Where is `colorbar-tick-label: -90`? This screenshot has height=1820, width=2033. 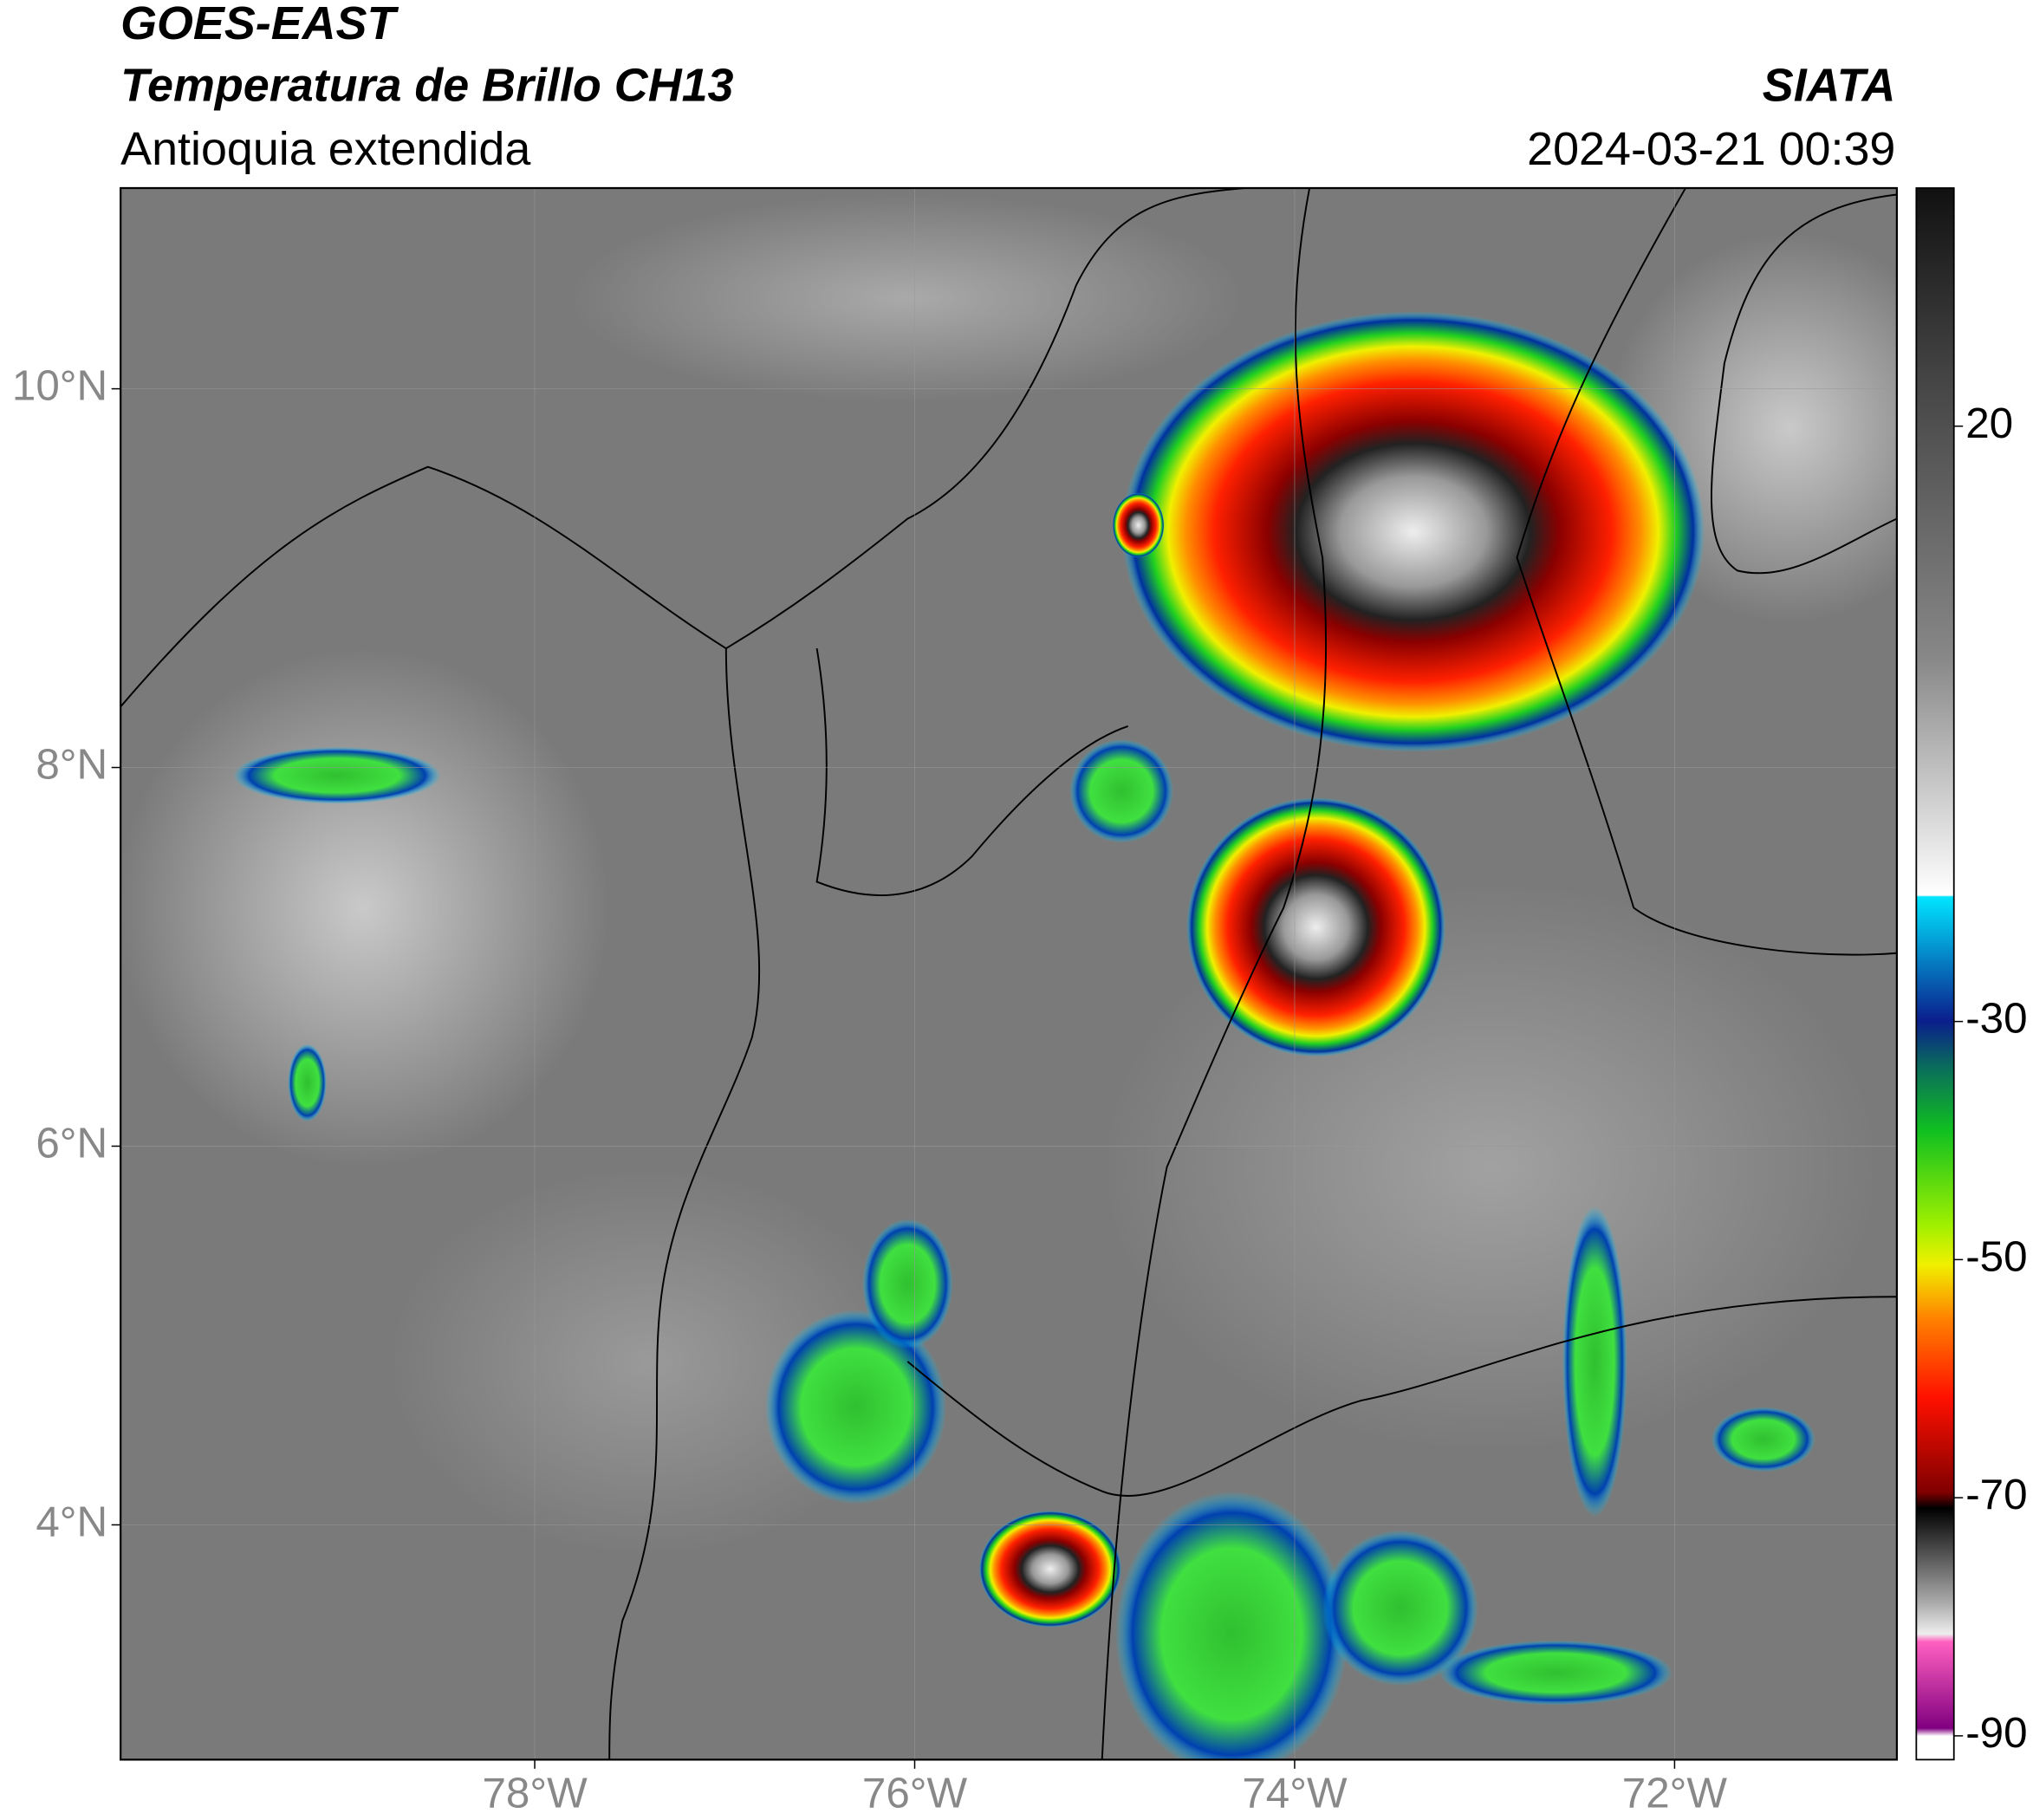
colorbar-tick-label: -90 is located at coordinates (1996, 1733).